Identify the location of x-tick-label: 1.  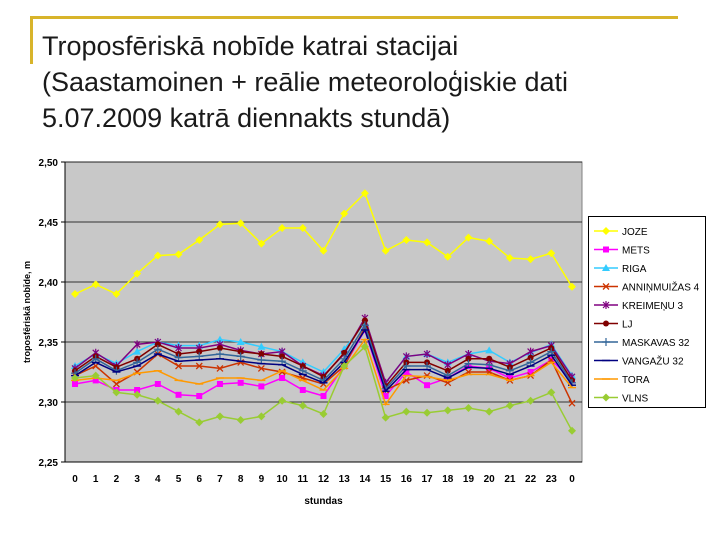
(96, 479).